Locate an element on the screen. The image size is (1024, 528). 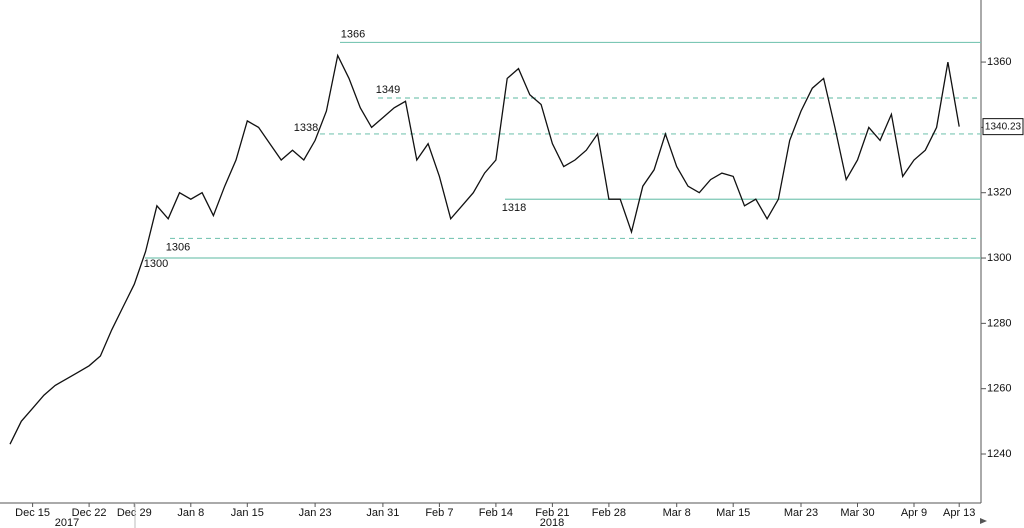
x-tick-label: Dec 22 is located at coordinates (89, 513).